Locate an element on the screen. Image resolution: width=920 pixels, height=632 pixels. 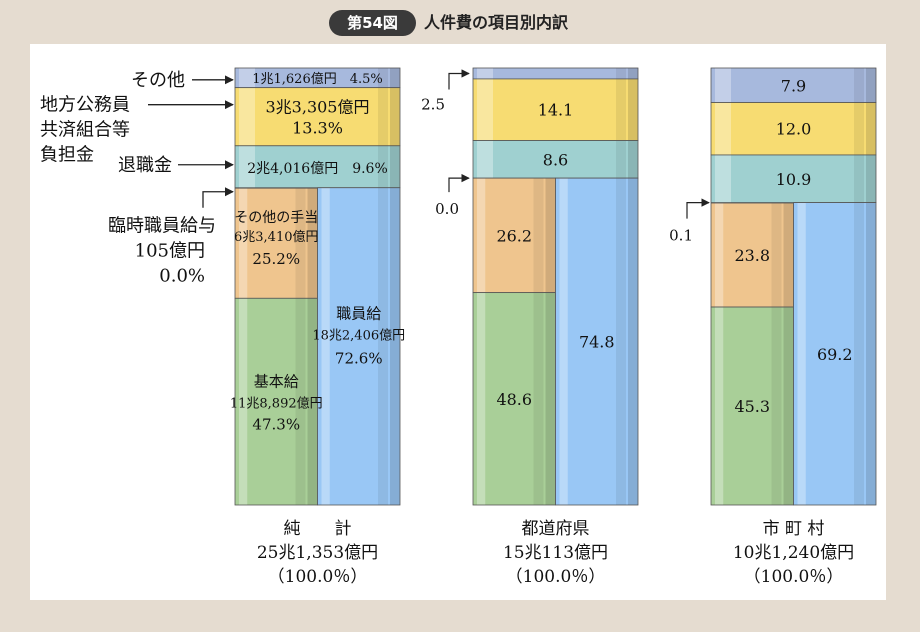
label-taishoku-0: 2兆4,016億円 9.6% is located at coordinates (317, 169).